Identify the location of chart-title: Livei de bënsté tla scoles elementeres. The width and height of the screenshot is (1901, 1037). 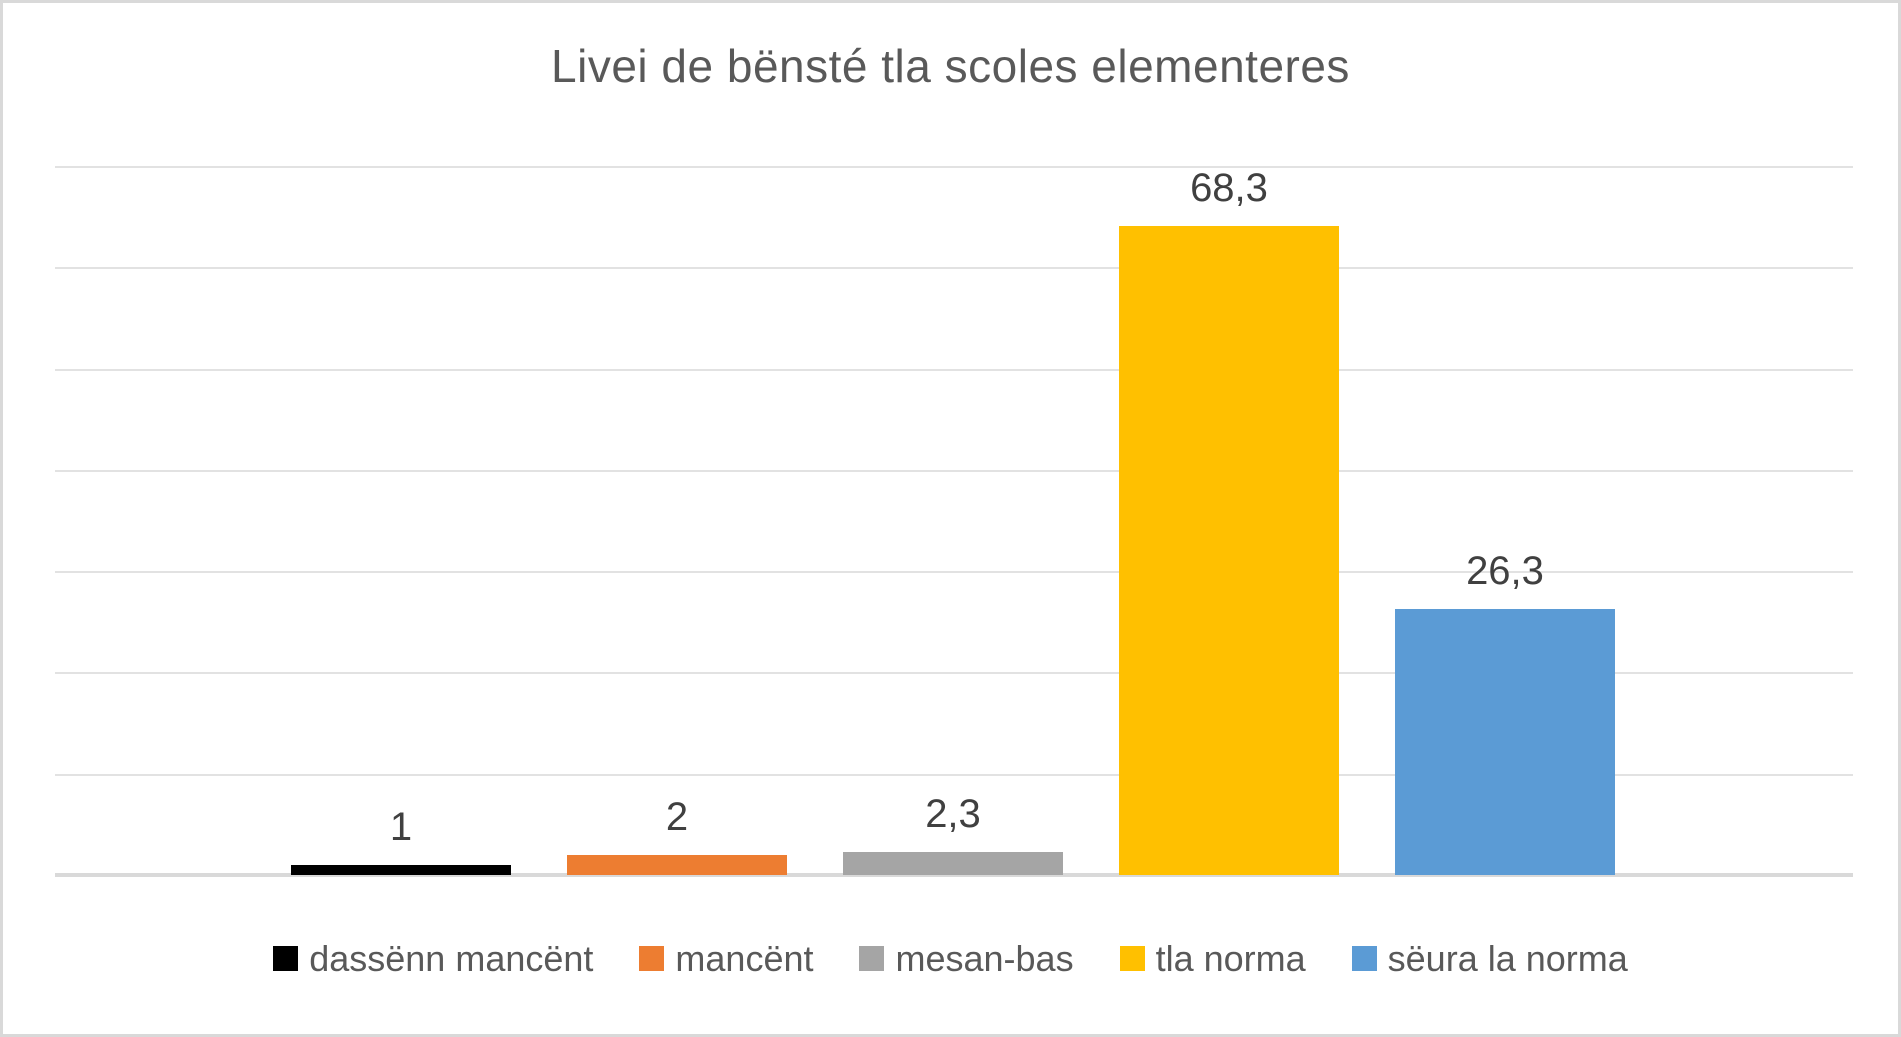
(950, 66).